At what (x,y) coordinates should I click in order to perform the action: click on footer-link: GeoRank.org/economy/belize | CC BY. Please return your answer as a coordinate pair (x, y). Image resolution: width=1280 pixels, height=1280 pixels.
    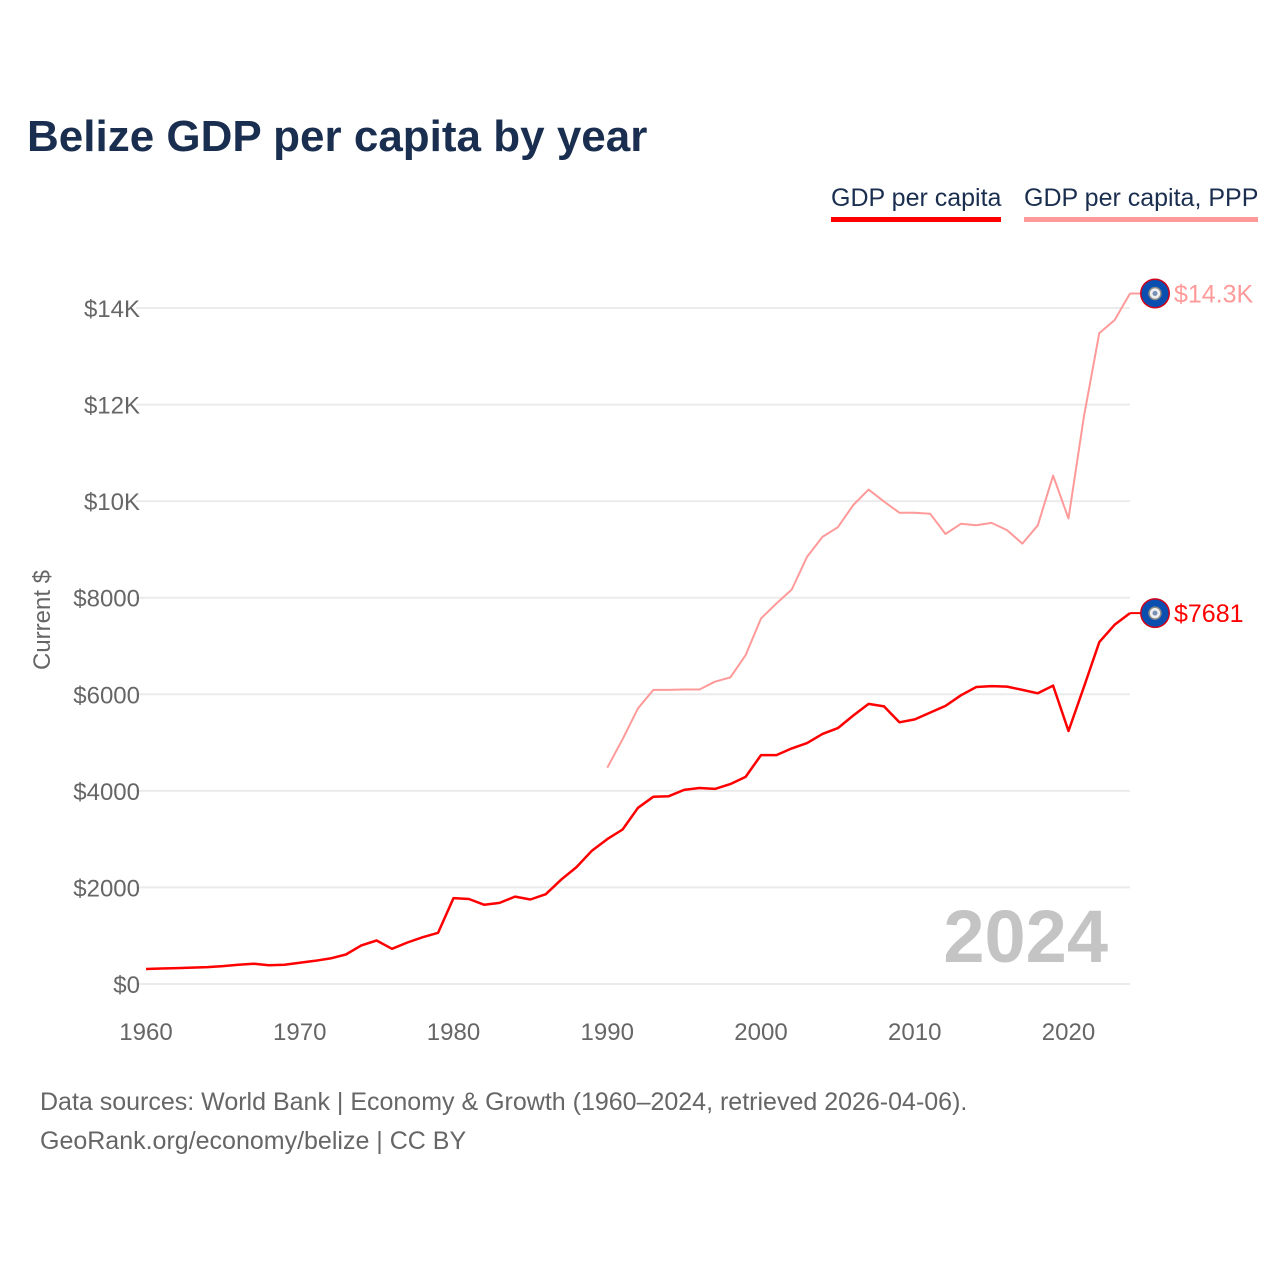
    Looking at the image, I should click on (253, 1141).